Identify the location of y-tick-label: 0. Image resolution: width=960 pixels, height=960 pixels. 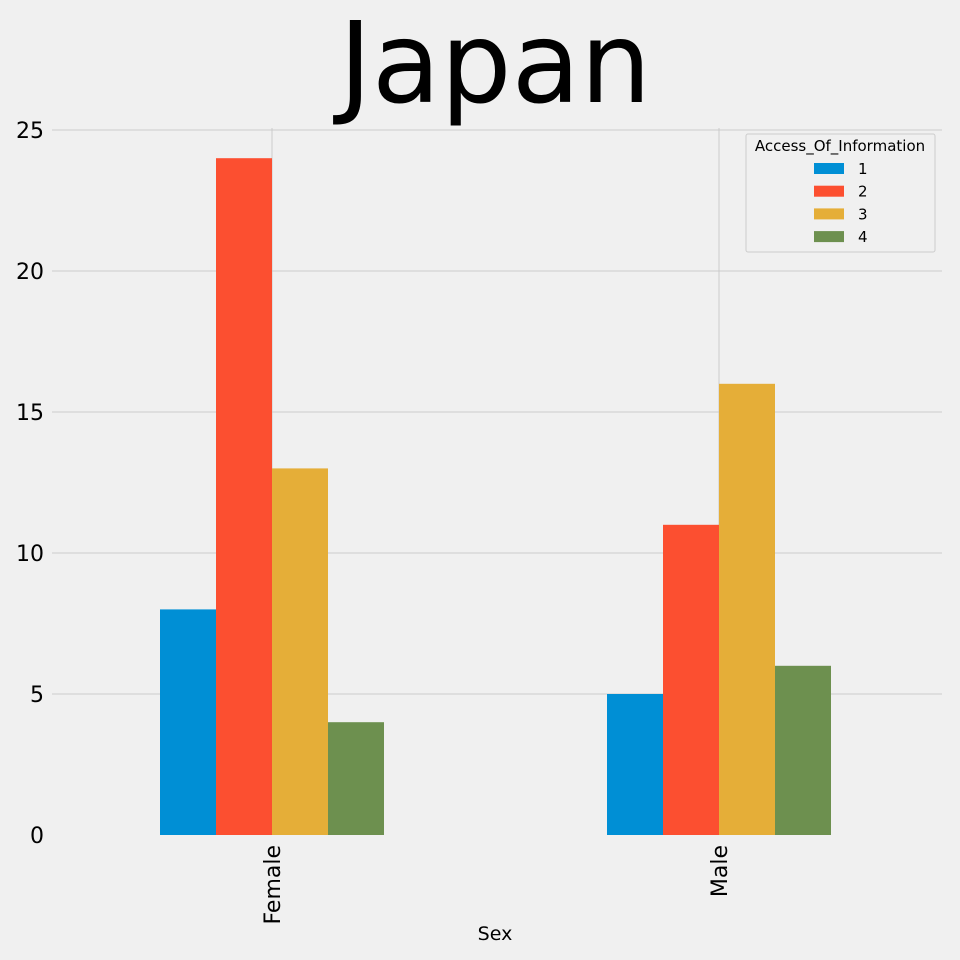
(37, 836).